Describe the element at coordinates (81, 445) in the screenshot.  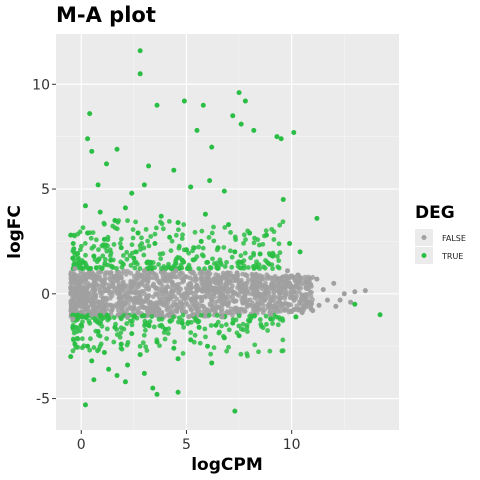
I see `x-tick-label: 0` at that location.